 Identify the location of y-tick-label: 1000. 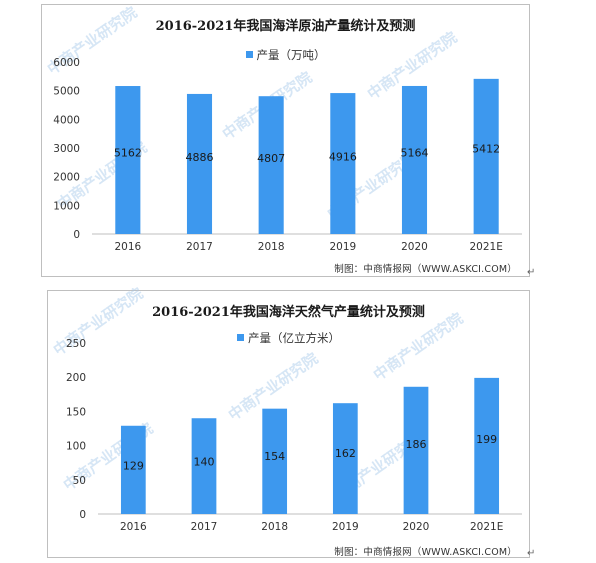
(66, 206).